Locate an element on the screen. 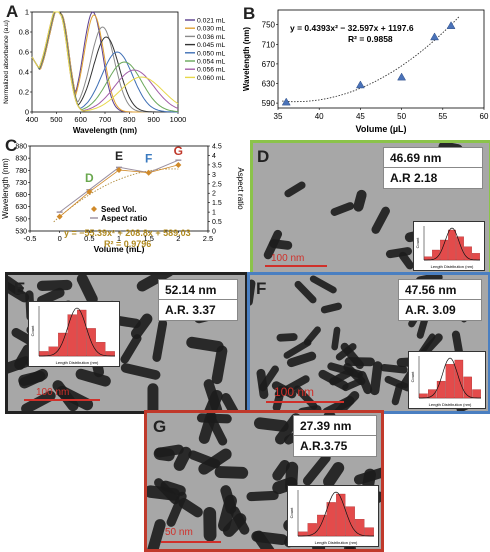 The height and width of the screenshot is (552, 490). x-tick-label-c: 0.5 is located at coordinates (89, 238).